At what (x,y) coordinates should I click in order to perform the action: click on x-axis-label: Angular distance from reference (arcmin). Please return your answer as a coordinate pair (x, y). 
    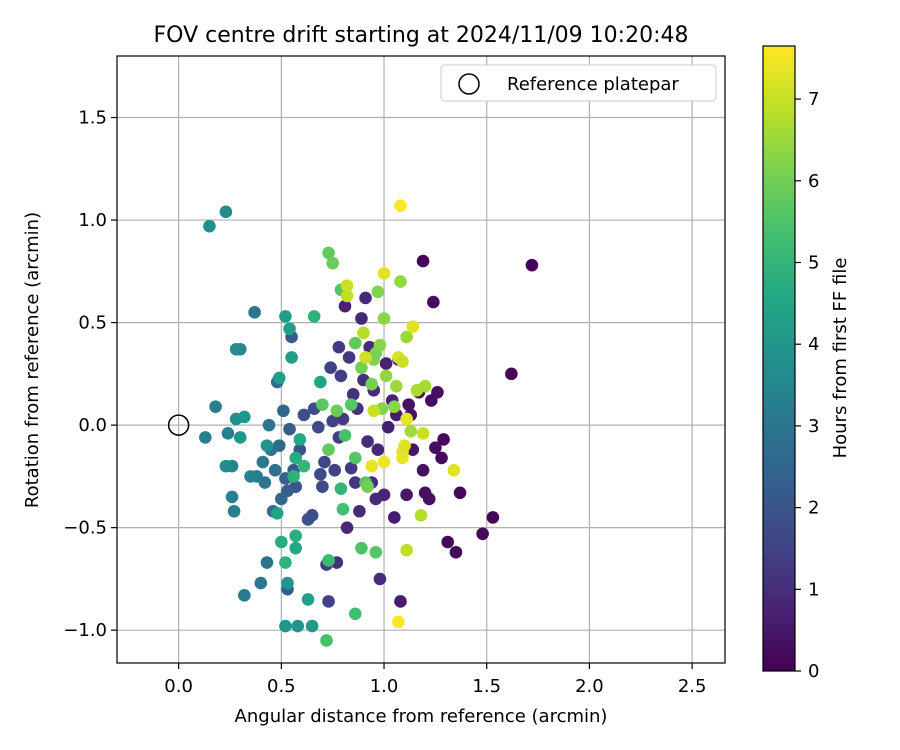
    Looking at the image, I should click on (421, 716).